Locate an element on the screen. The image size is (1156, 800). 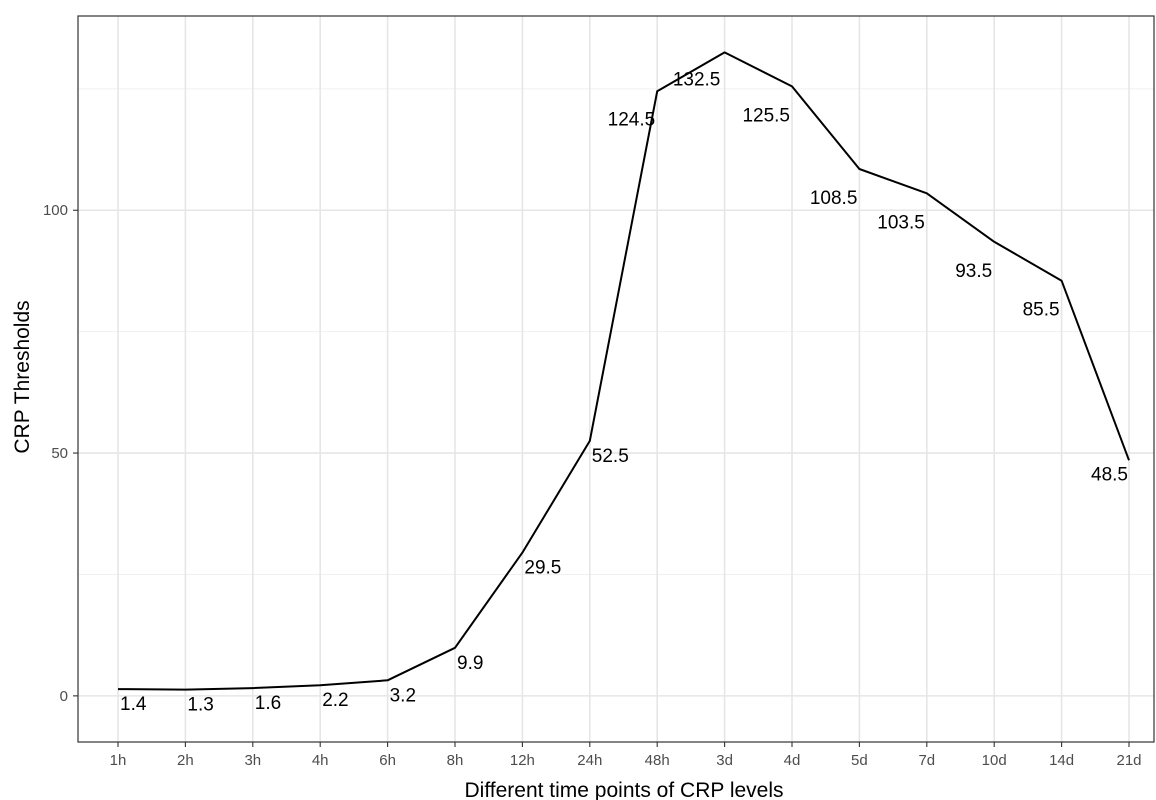
x-tick-label: 48h is located at coordinates (657, 760).